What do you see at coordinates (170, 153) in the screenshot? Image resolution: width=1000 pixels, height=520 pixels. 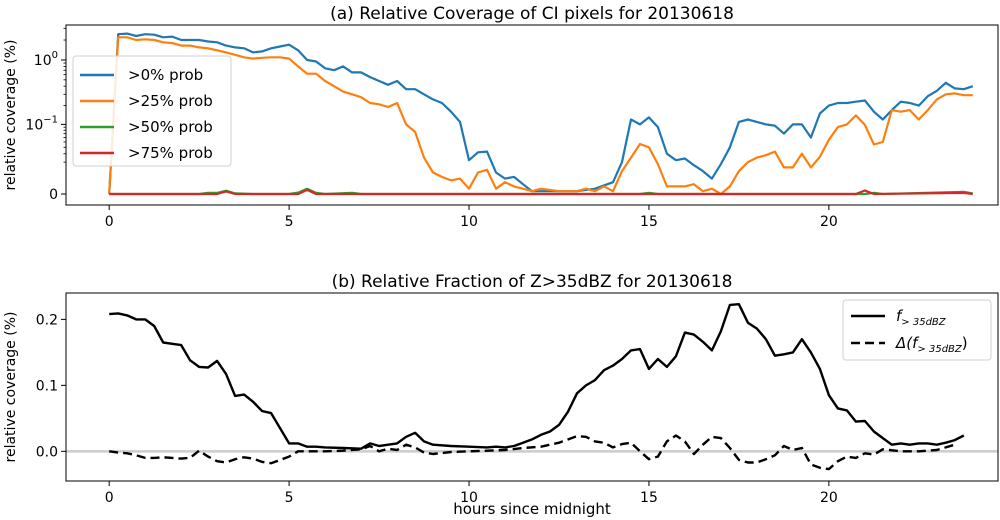 I see `legend-label: >75% prob` at bounding box center [170, 153].